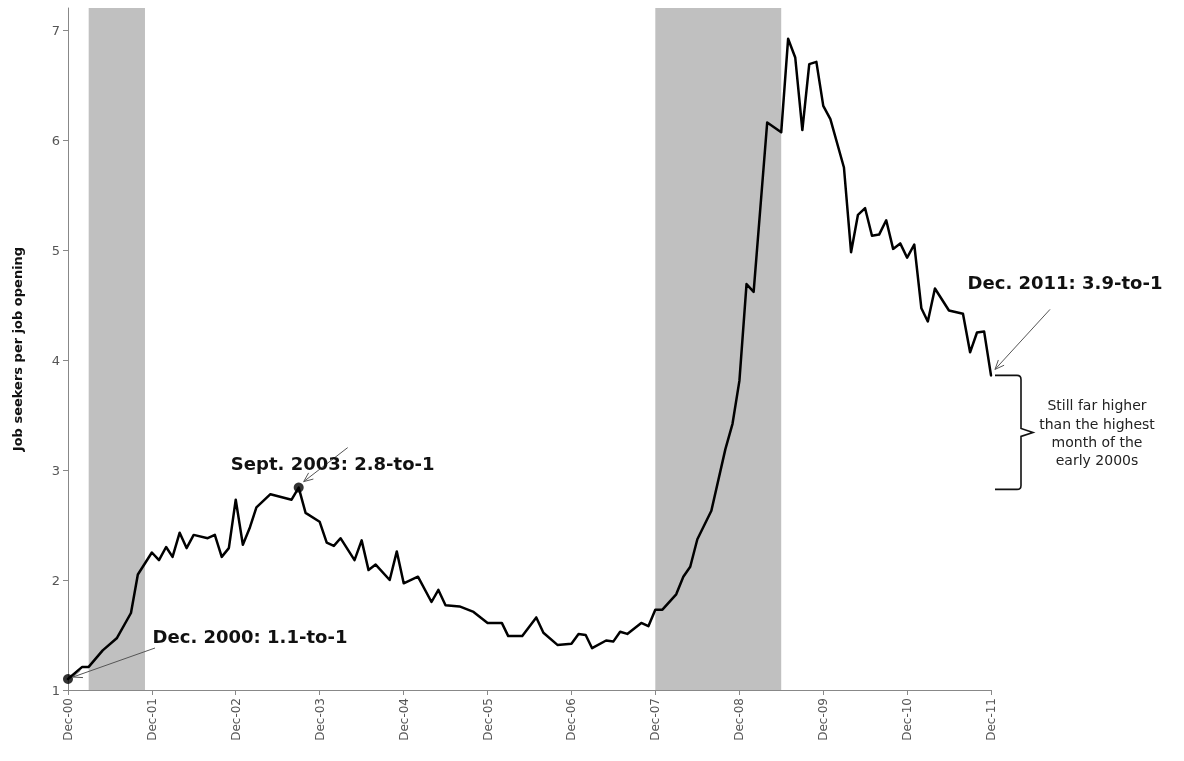 The width and height of the screenshot is (1184, 761). Describe the element at coordinates (55, 690) in the screenshot. I see `y-tick-label: 1` at that location.